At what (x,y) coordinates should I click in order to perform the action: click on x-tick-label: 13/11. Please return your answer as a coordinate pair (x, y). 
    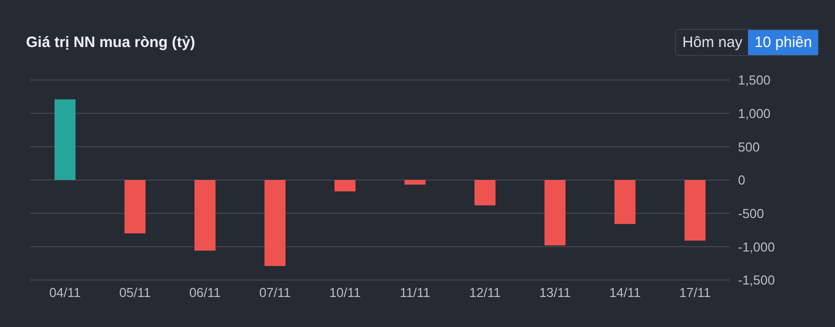
    Looking at the image, I should click on (555, 292).